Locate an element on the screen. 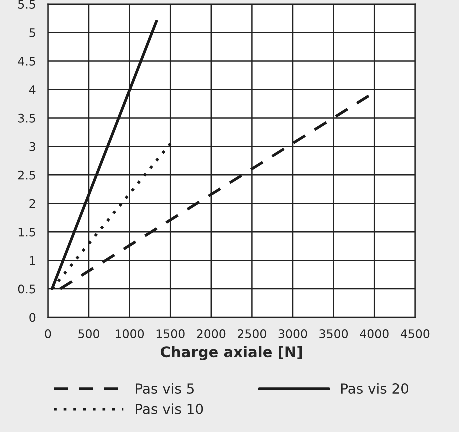 This screenshot has width=459, height=432. y-tick-label: 4.5 is located at coordinates (27, 61).